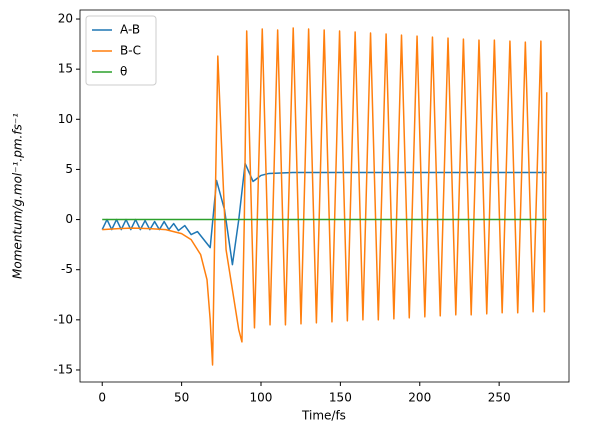 The image size is (602, 435). What do you see at coordinates (65, 69) in the screenshot?
I see `y-tick-label: 15` at bounding box center [65, 69].